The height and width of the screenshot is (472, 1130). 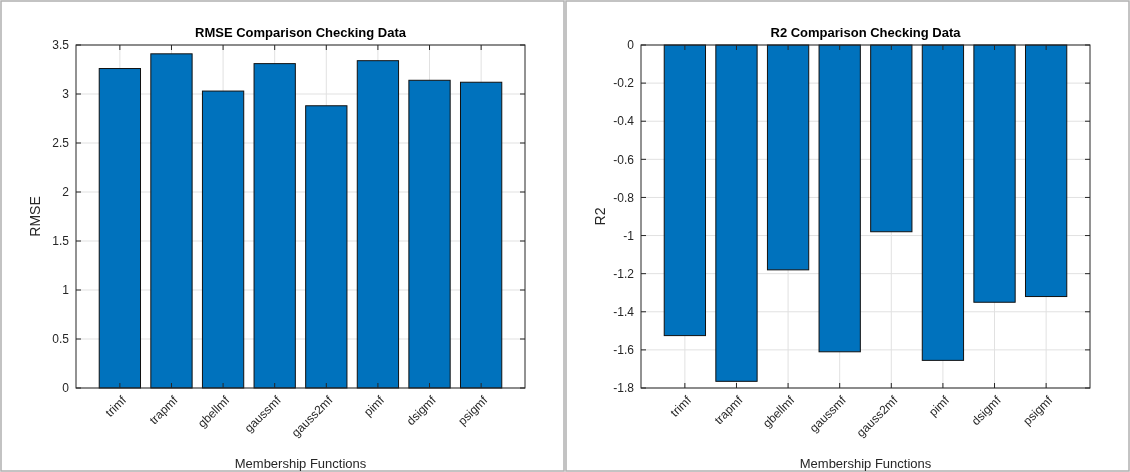 What do you see at coordinates (624, 311) in the screenshot?
I see `y-tick-label: -1.4` at bounding box center [624, 311].